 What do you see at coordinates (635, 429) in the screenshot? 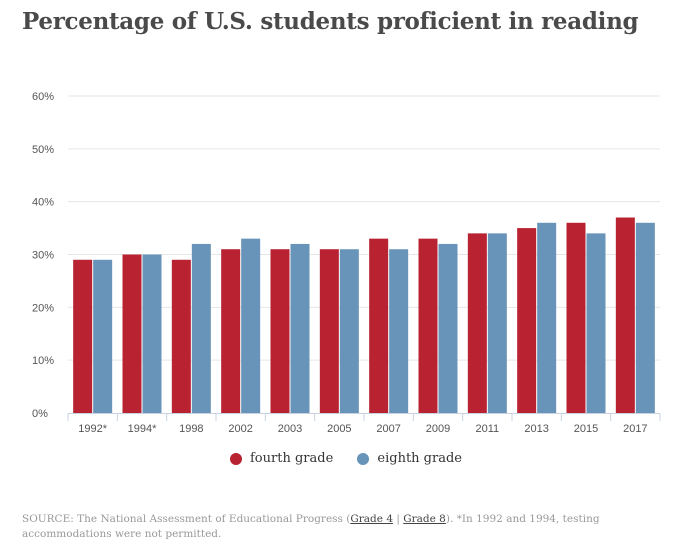
I see `x-tick-label: 2017` at bounding box center [635, 429].